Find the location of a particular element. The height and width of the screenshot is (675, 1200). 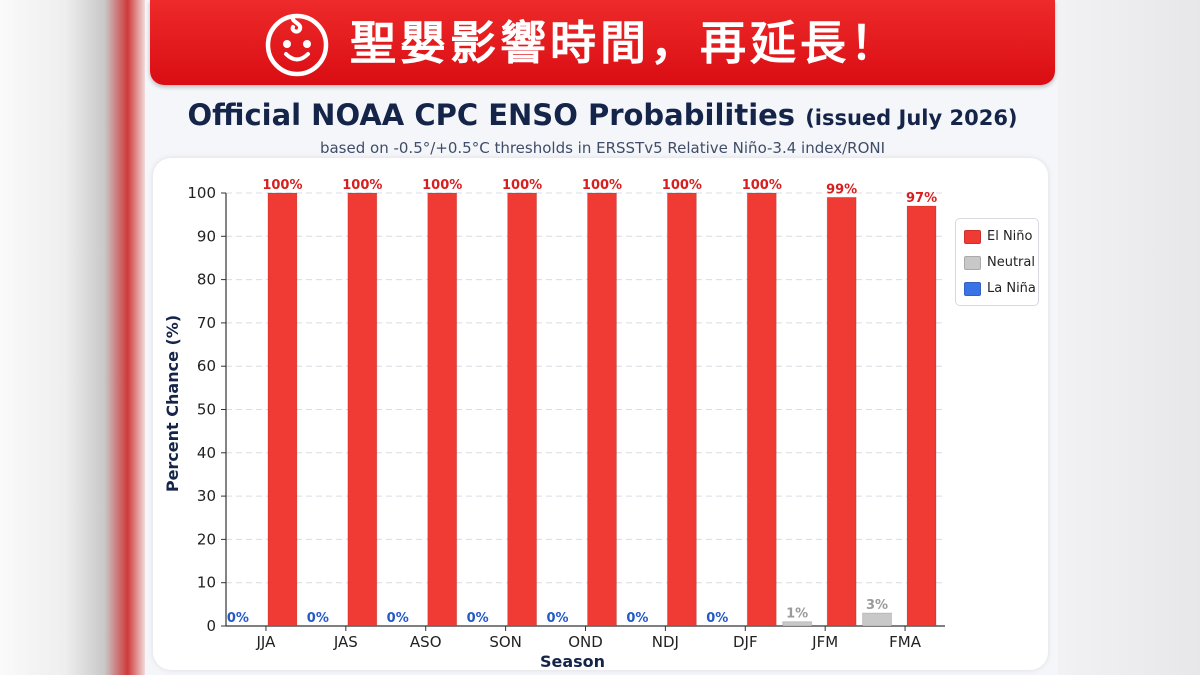

data-label-la-nina-aso: 0% is located at coordinates (398, 618).